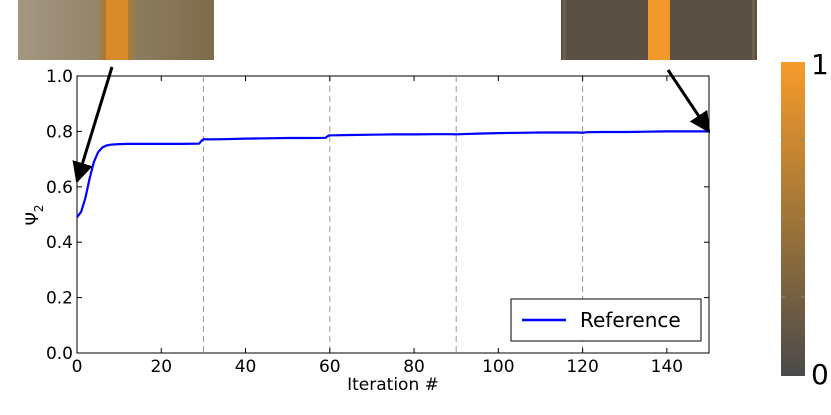 This screenshot has width=831, height=415. I want to click on x-tick-label: 120, so click(582, 367).